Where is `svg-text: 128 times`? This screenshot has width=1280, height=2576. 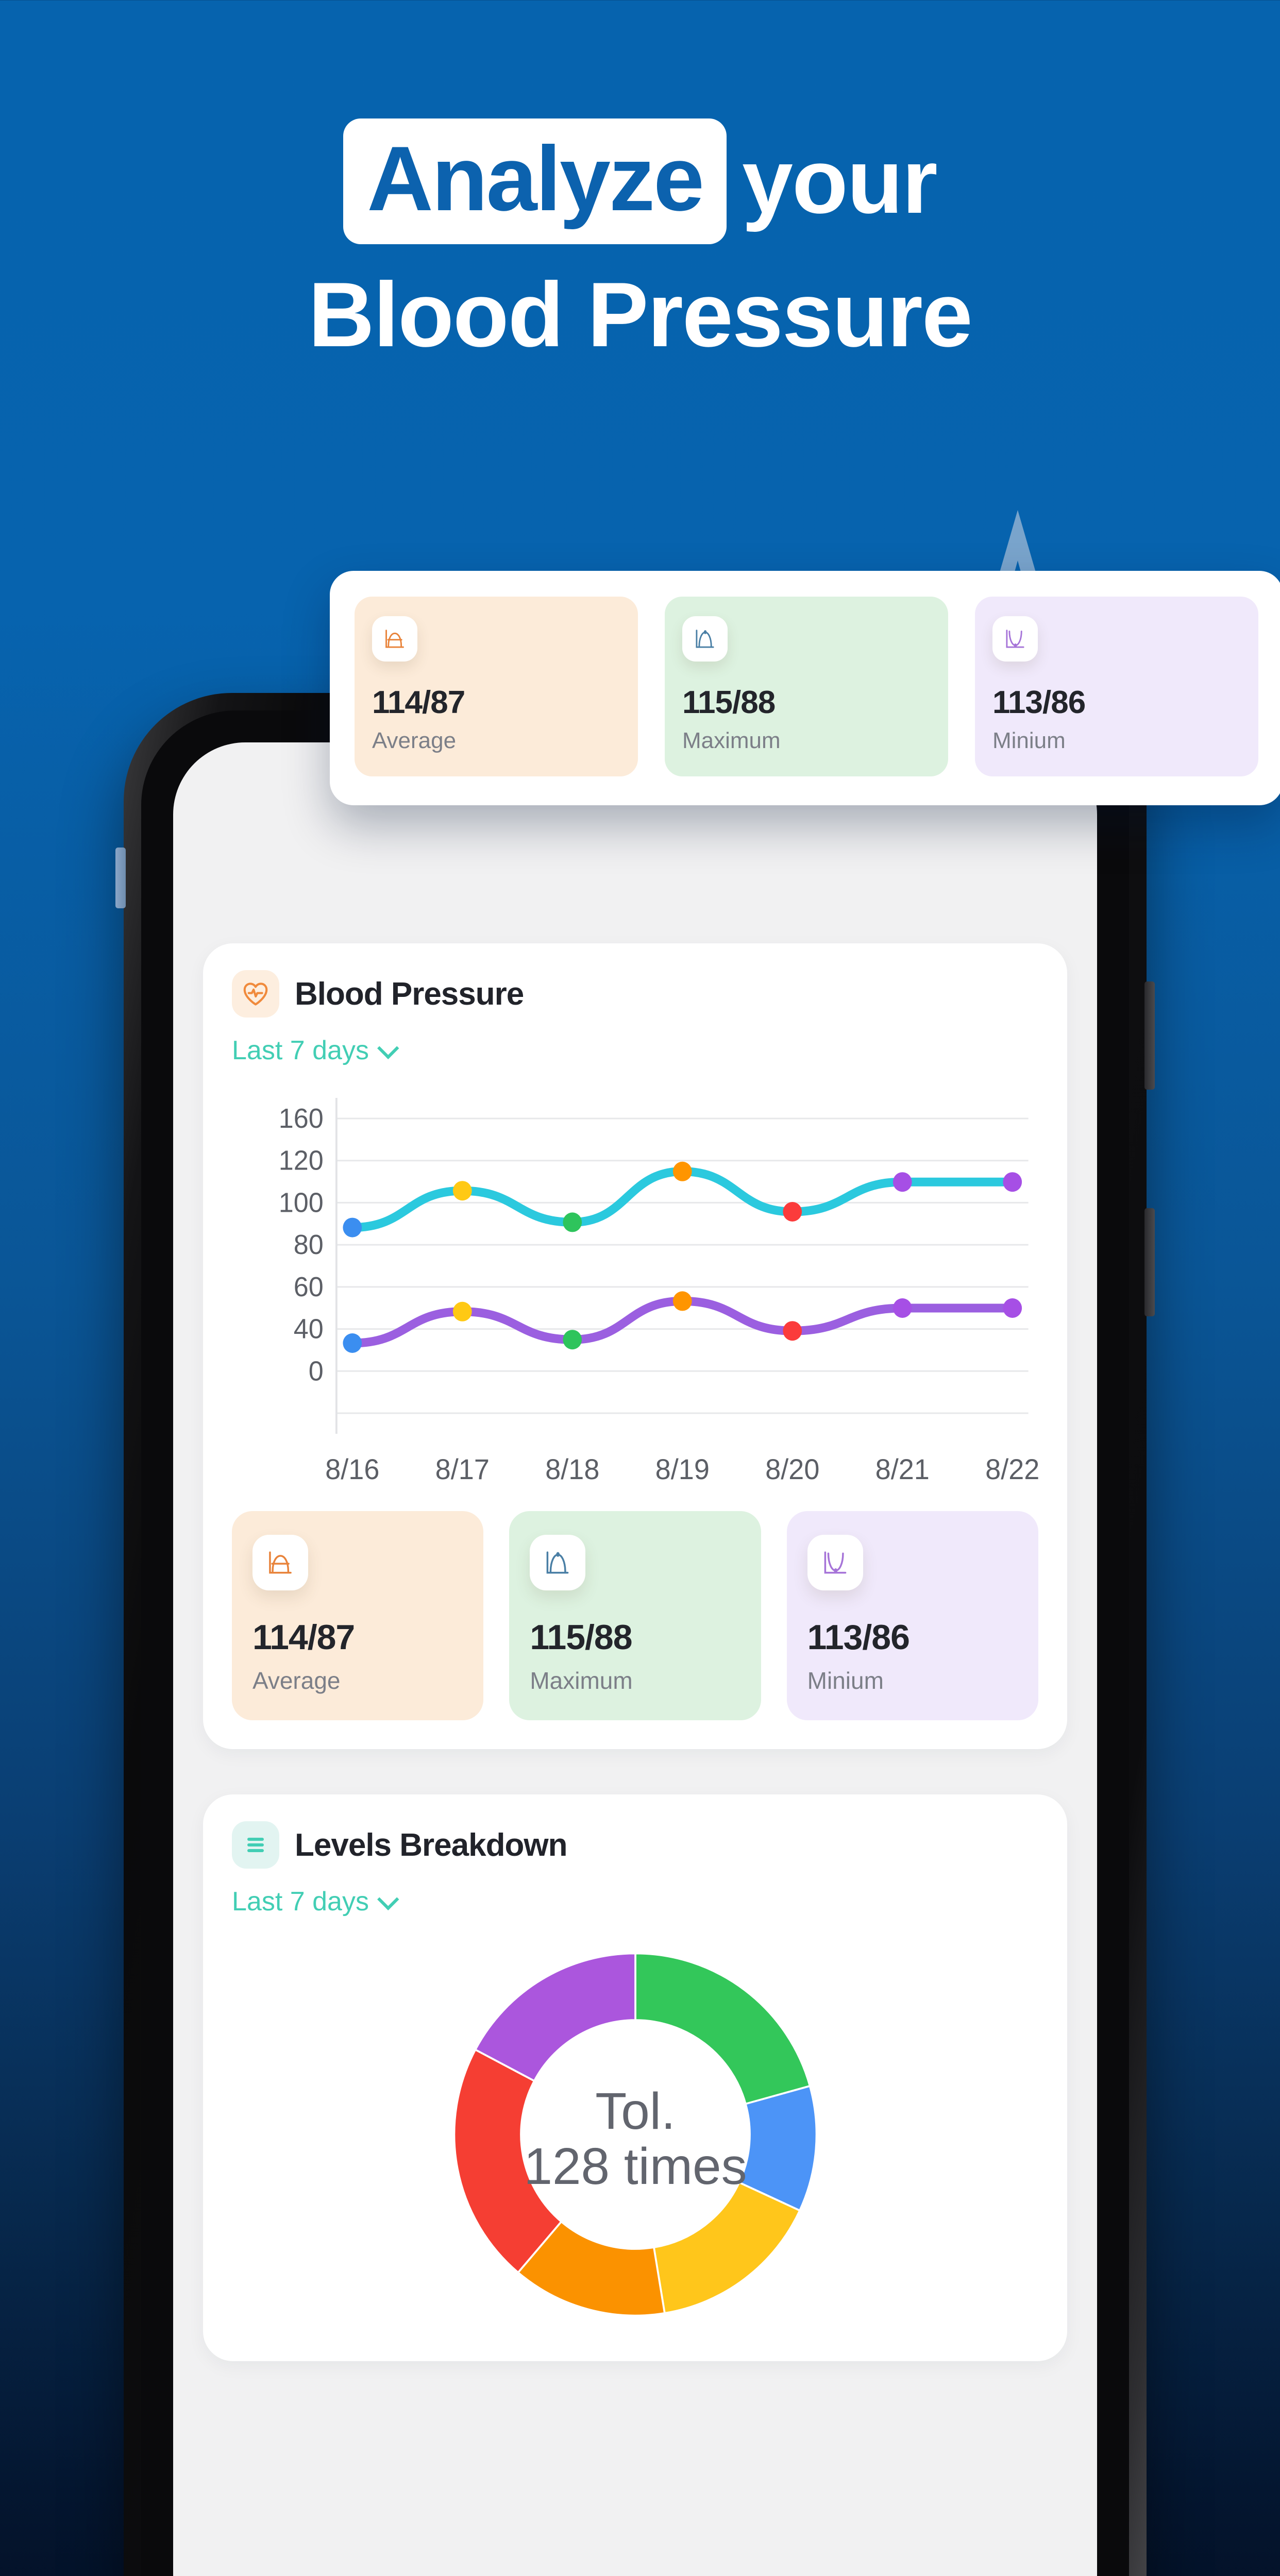
svg-text: 128 times is located at coordinates (635, 2166).